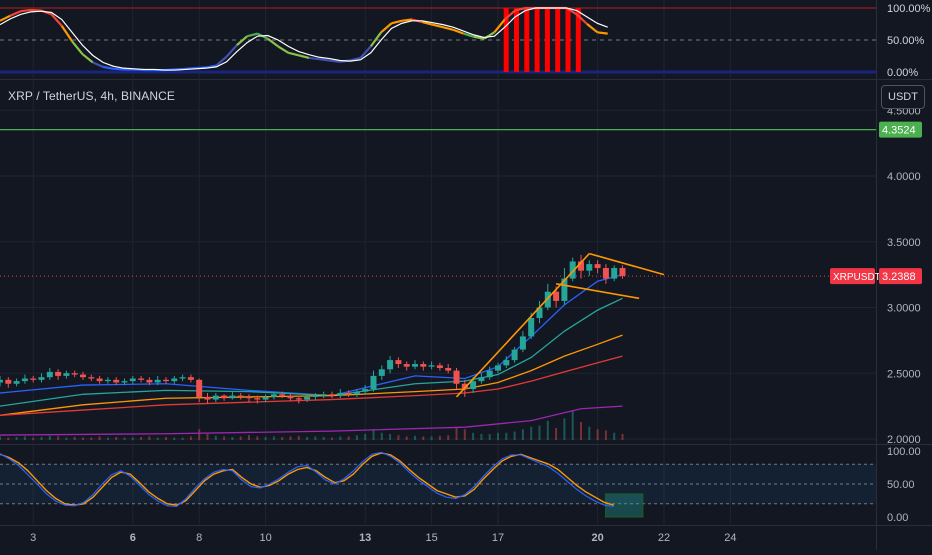 The image size is (932, 555). I want to click on time-tick-label: 13, so click(365, 538).